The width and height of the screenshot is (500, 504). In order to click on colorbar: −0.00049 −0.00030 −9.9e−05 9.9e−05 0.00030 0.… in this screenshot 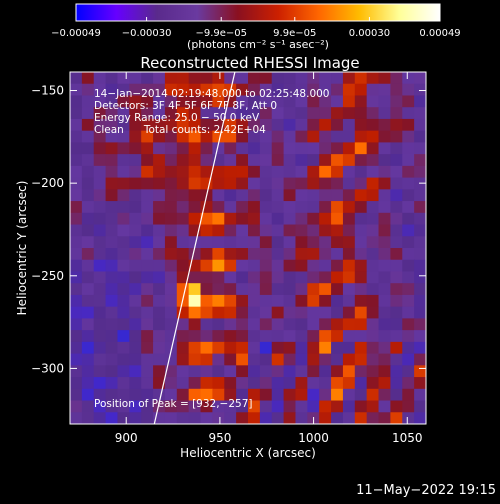, I will do `click(256, 27)`.